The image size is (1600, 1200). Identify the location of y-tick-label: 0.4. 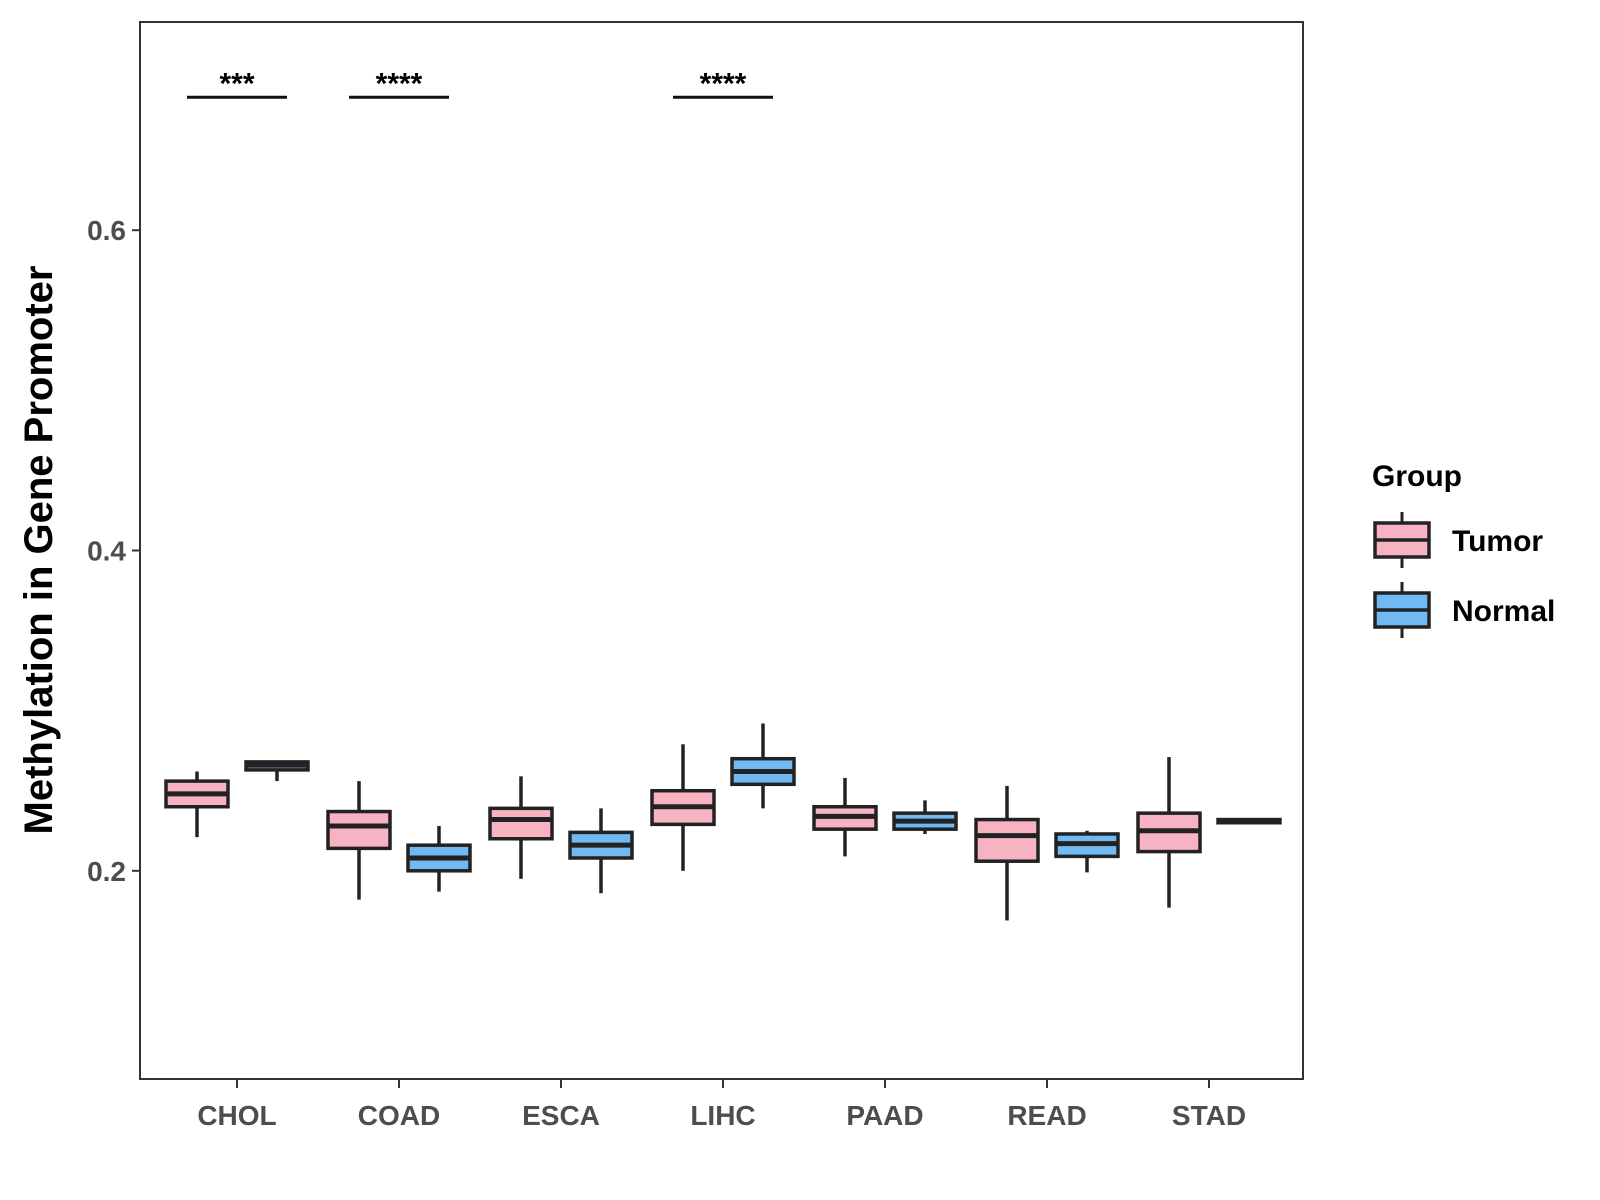
(106, 551).